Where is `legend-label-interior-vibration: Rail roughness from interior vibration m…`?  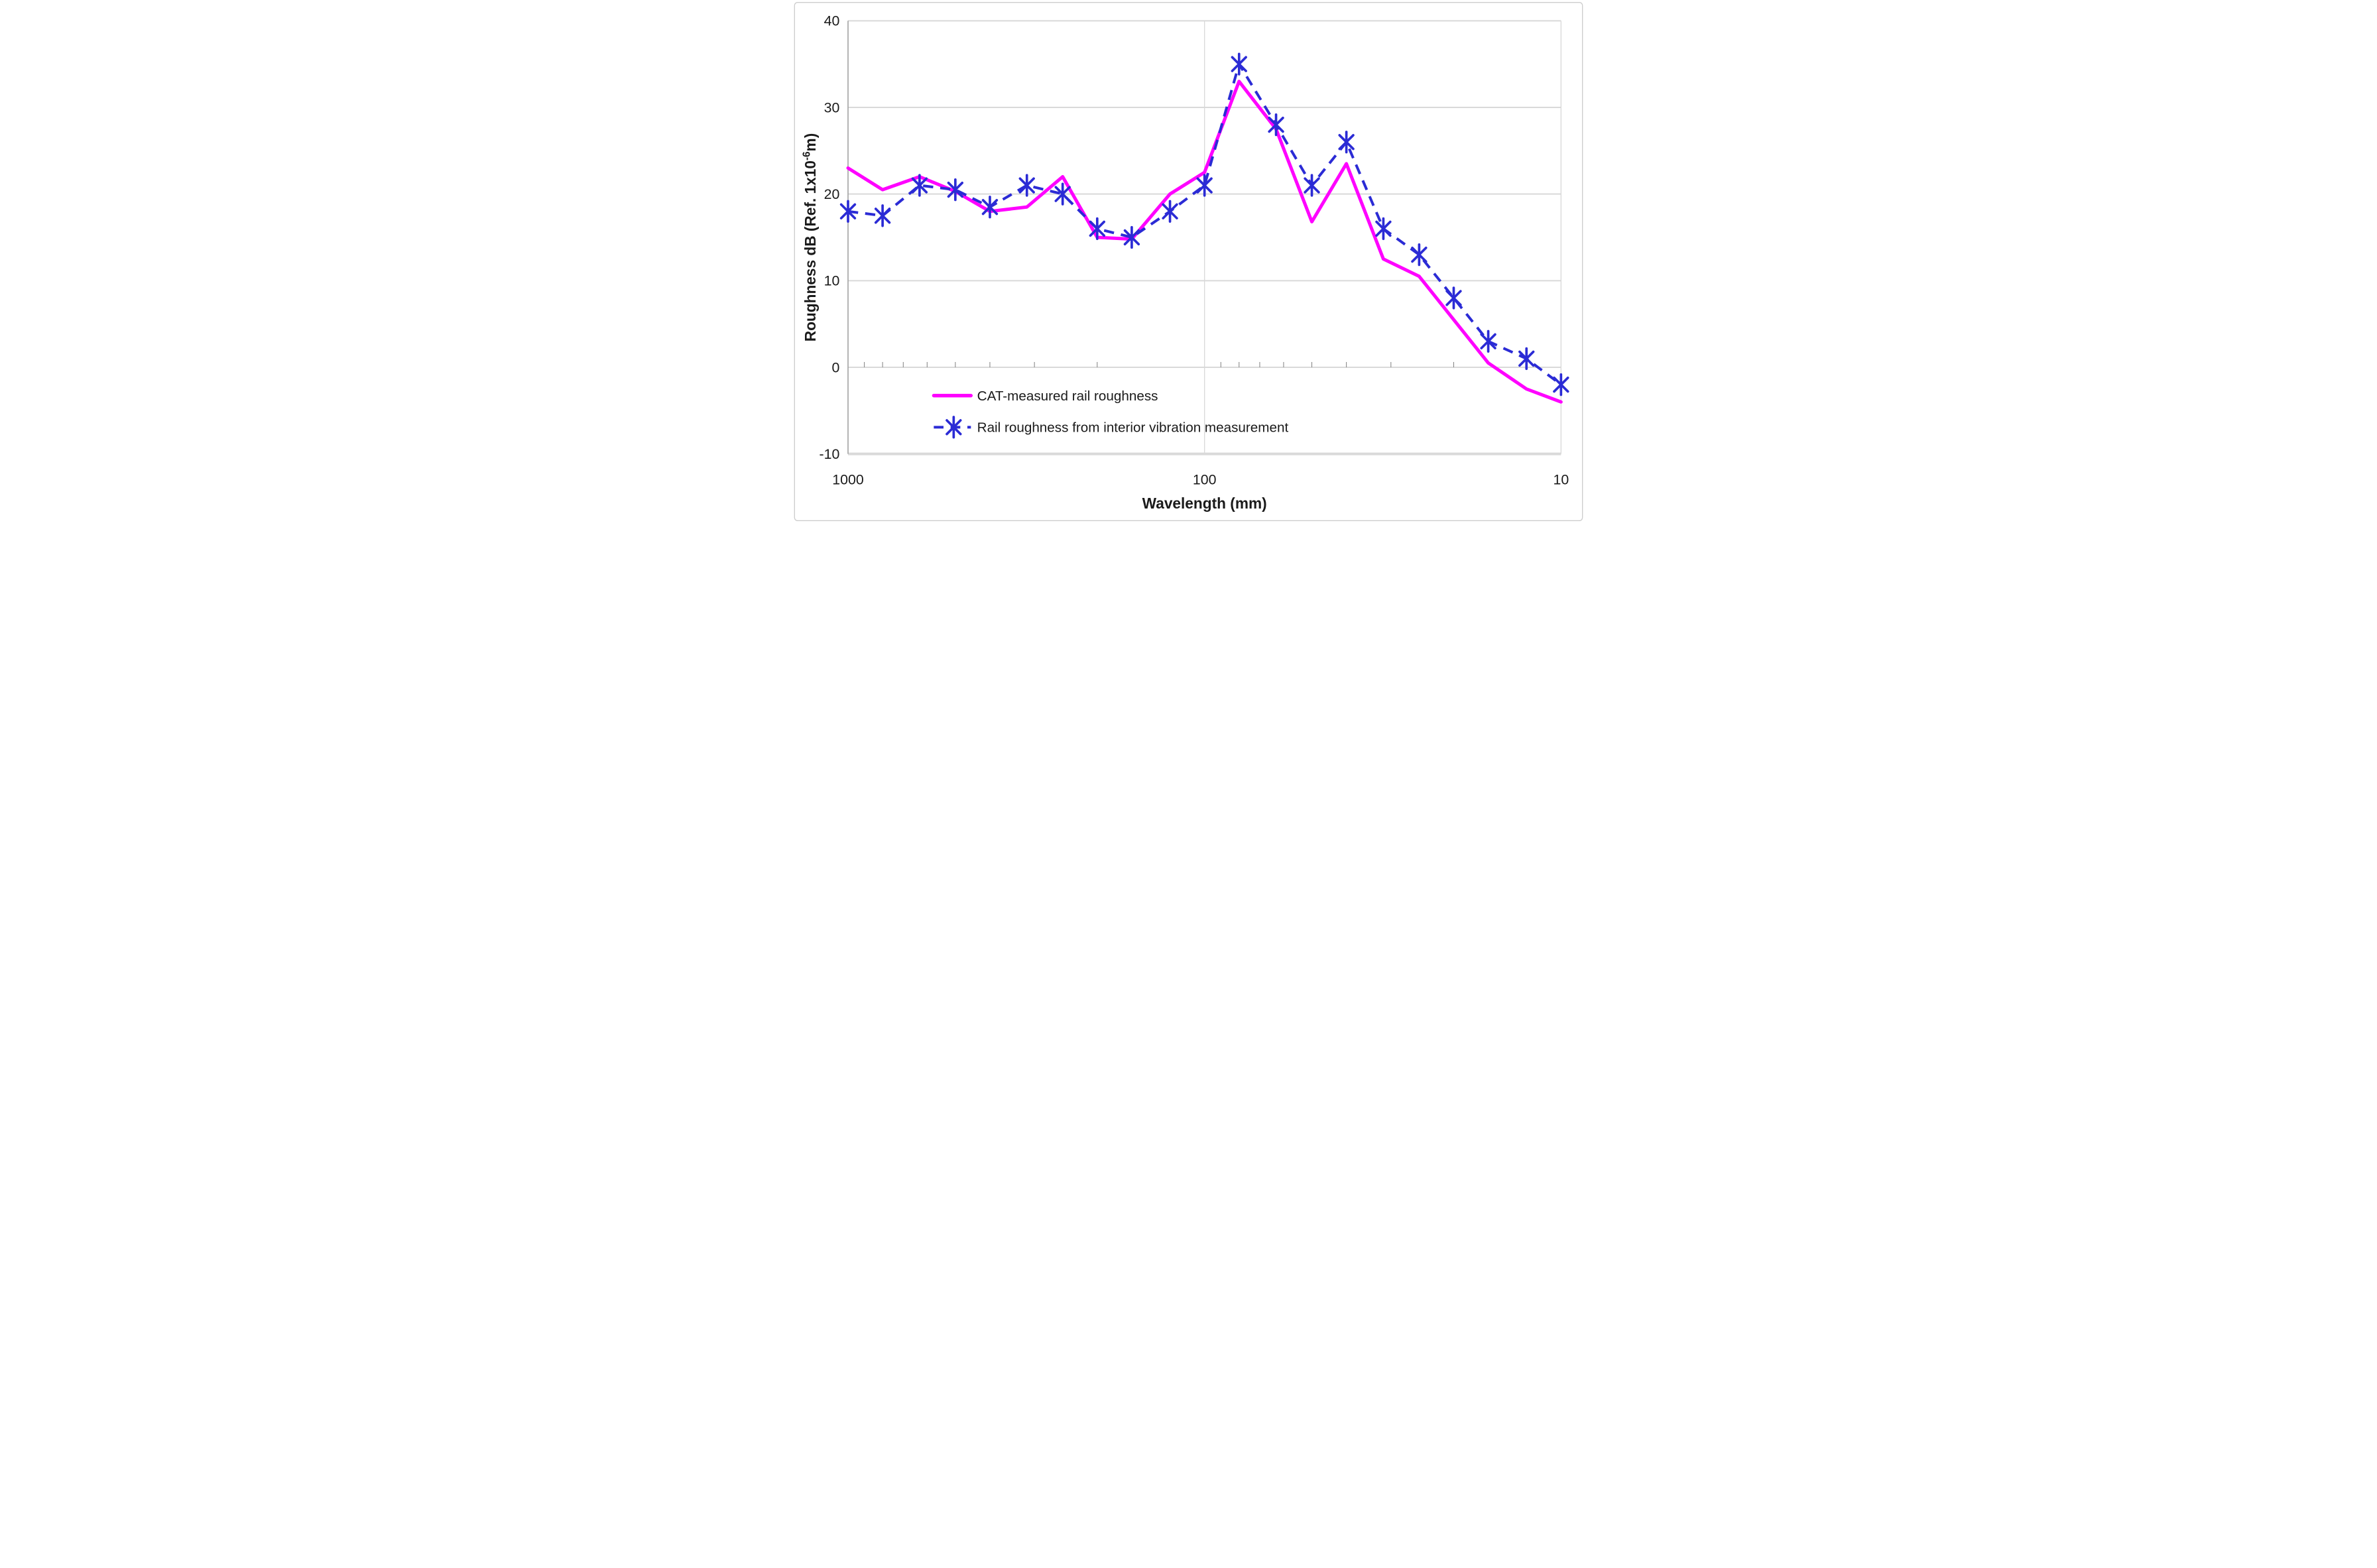
legend-label-interior-vibration: Rail roughness from interior vibration m… is located at coordinates (1133, 428).